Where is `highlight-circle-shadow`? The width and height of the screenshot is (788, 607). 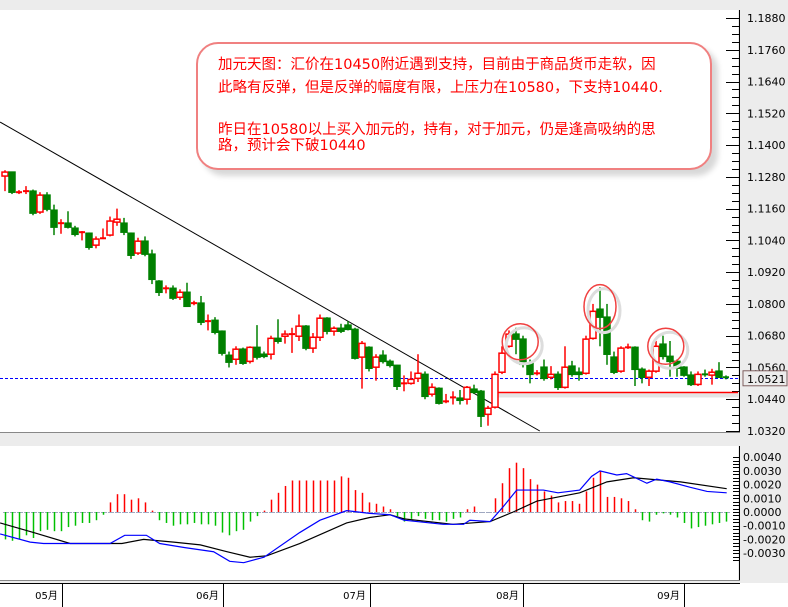
highlight-circle-shadow is located at coordinates (524, 346).